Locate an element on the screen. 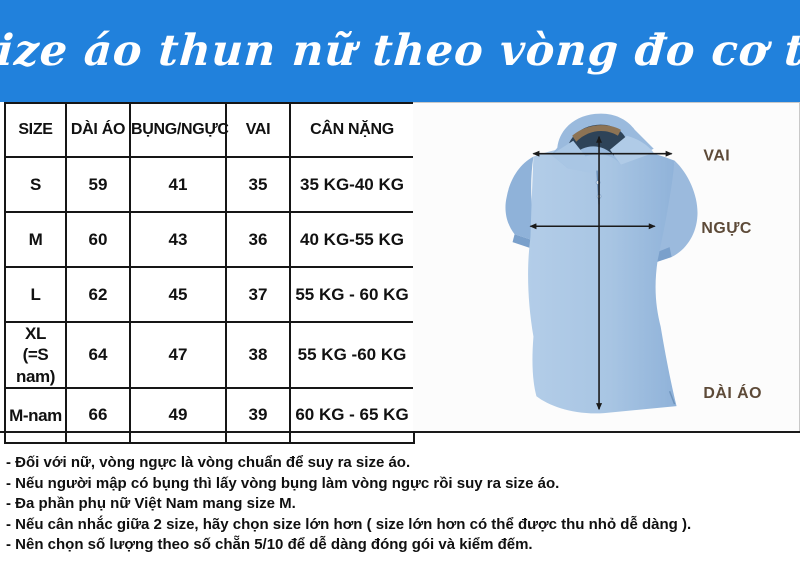 Image resolution: width=800 pixels, height=575 pixels. cell-can-nang: 60 KG - 65 KG is located at coordinates (352, 415).